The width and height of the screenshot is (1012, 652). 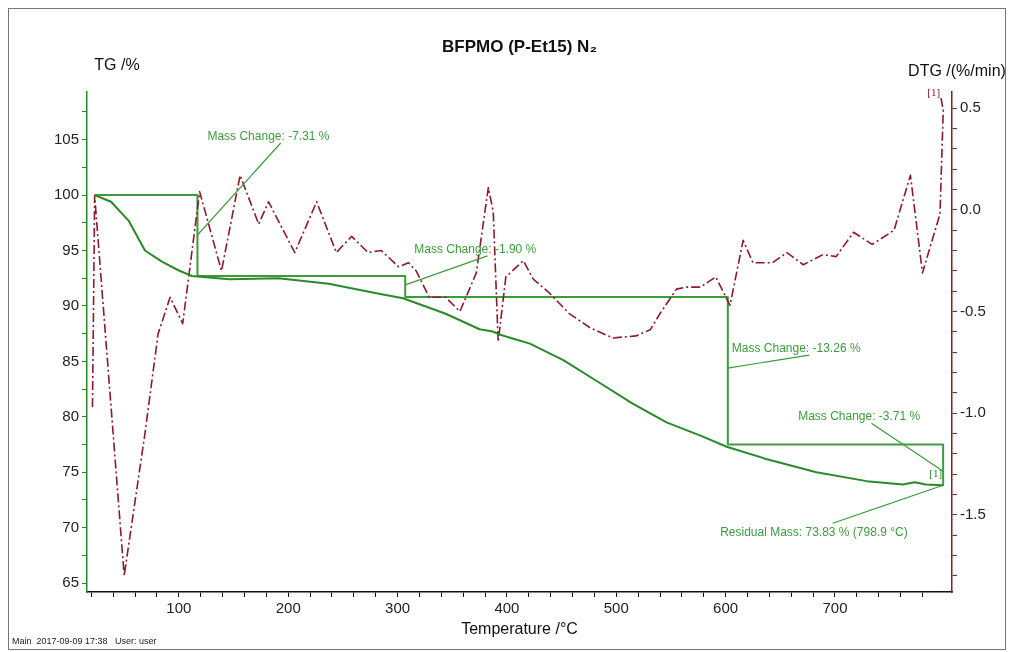 I want to click on x-tick-label: 100, so click(x=179, y=608).